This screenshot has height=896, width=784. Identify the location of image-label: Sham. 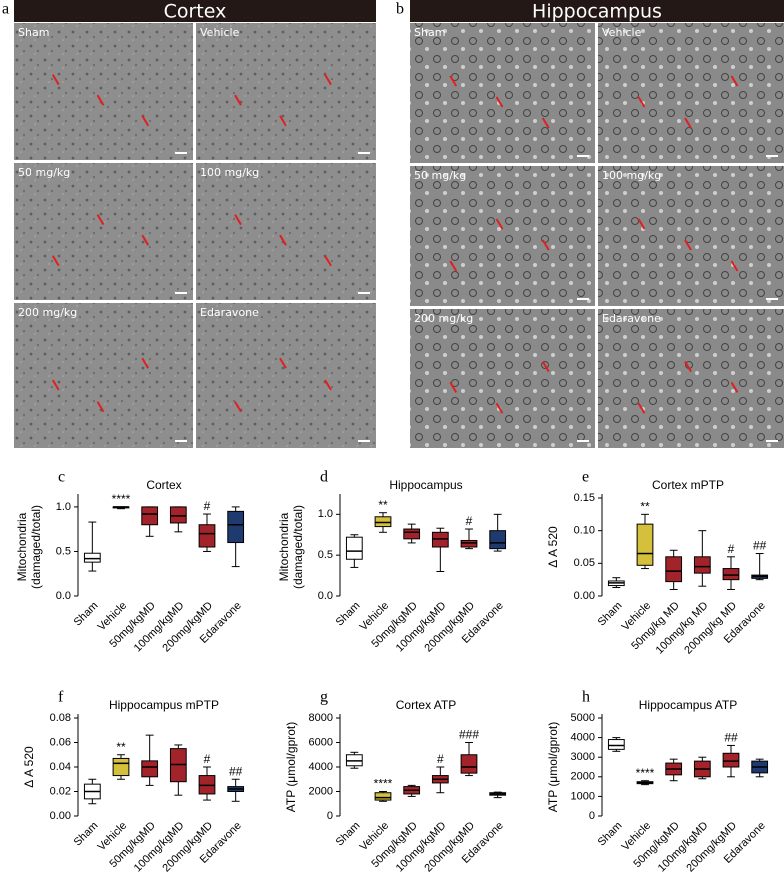
(429, 32).